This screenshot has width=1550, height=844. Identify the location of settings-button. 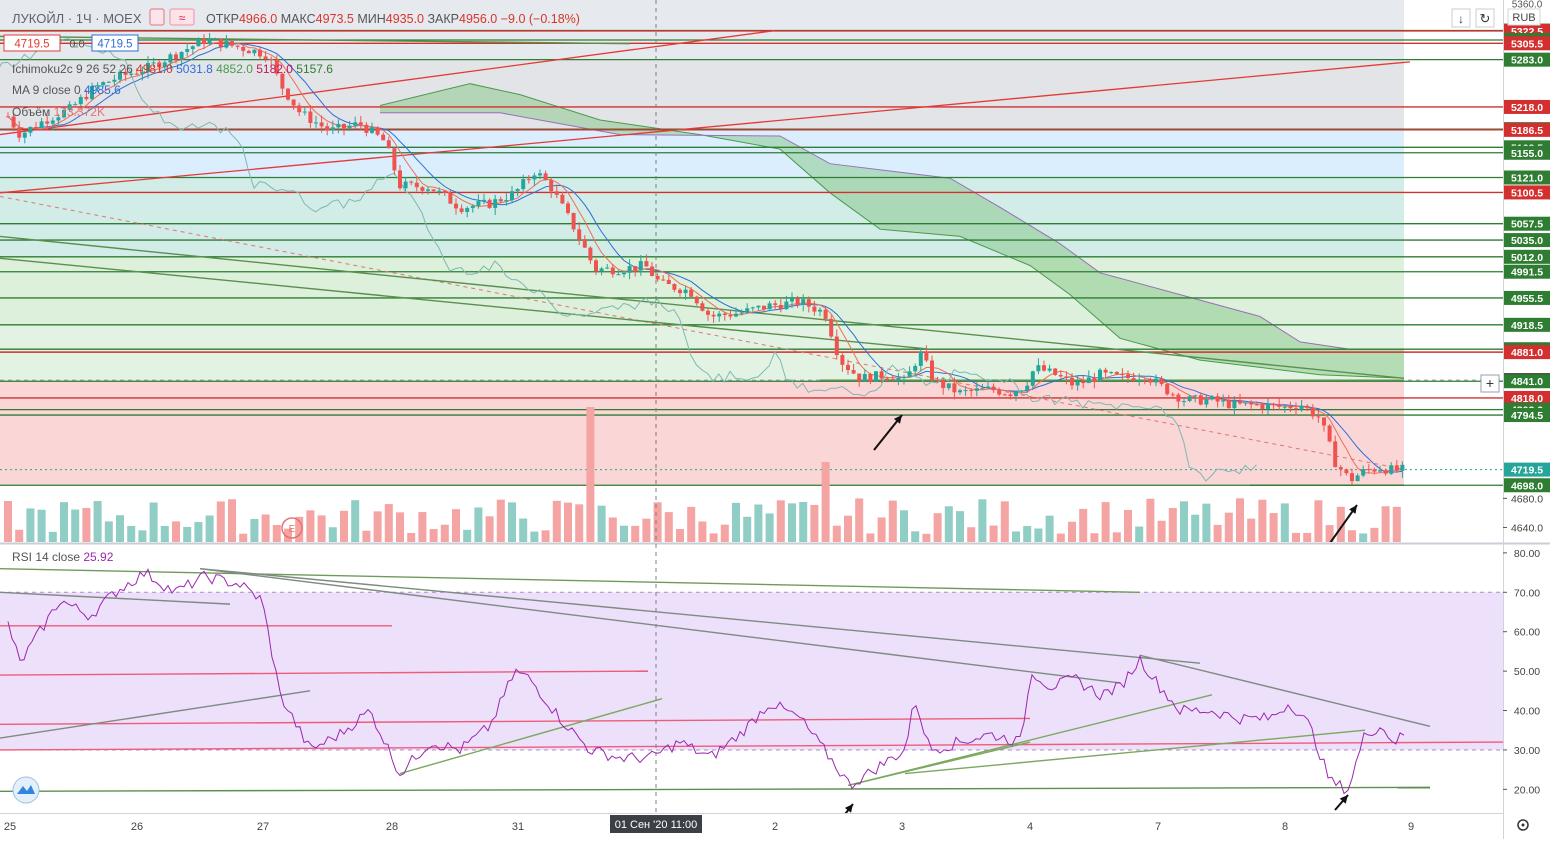
(1523, 825).